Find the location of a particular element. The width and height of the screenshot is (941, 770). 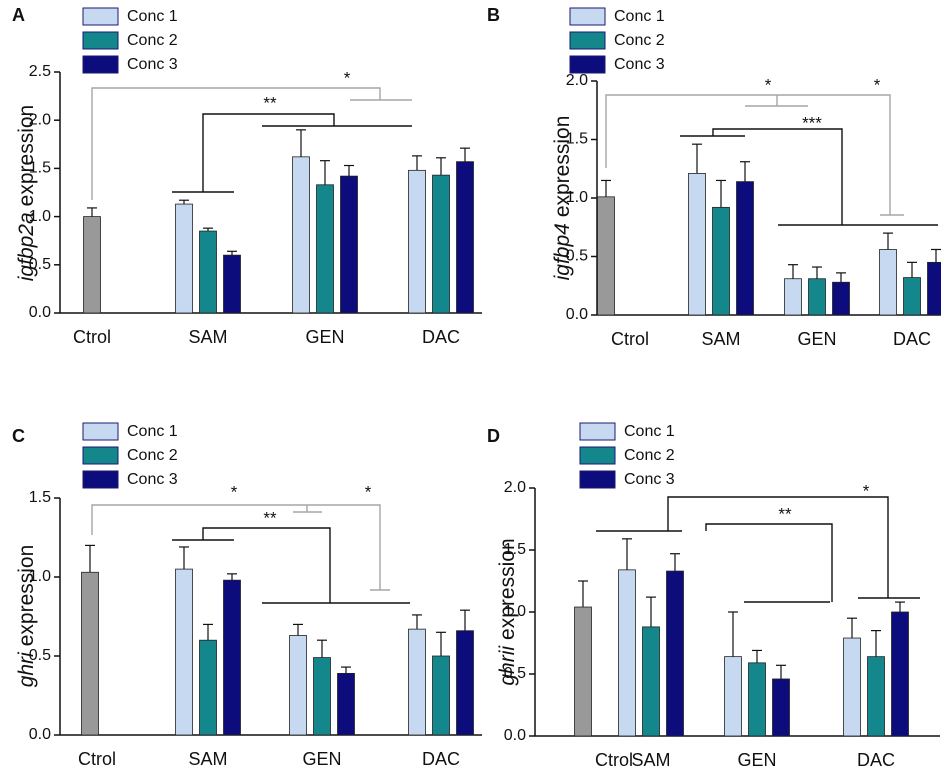

y-axis-label: ghrii expression is located at coordinates (507, 611).